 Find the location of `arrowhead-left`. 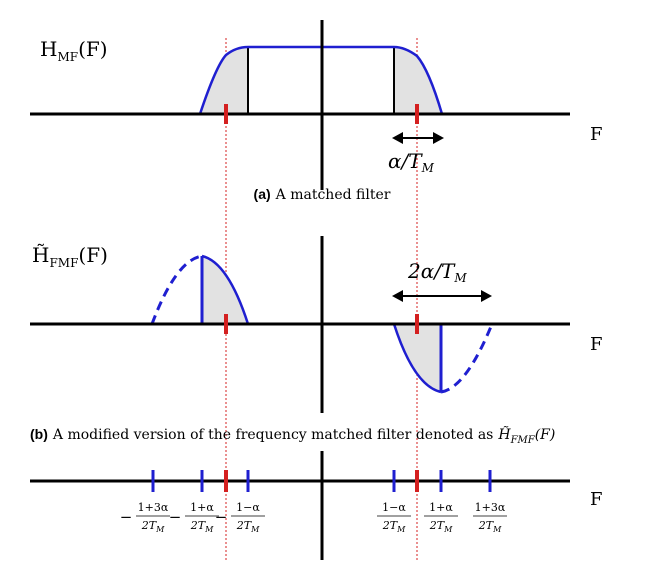

arrowhead-left is located at coordinates (397, 138).